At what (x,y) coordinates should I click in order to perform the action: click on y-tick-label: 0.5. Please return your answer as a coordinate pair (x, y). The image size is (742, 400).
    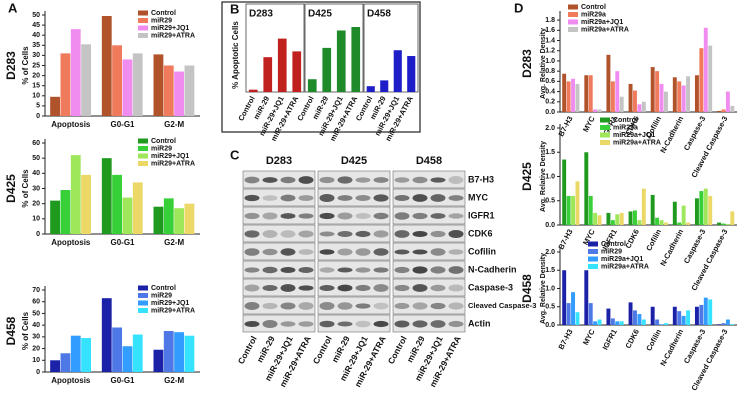
    Looking at the image, I should click on (550, 307).